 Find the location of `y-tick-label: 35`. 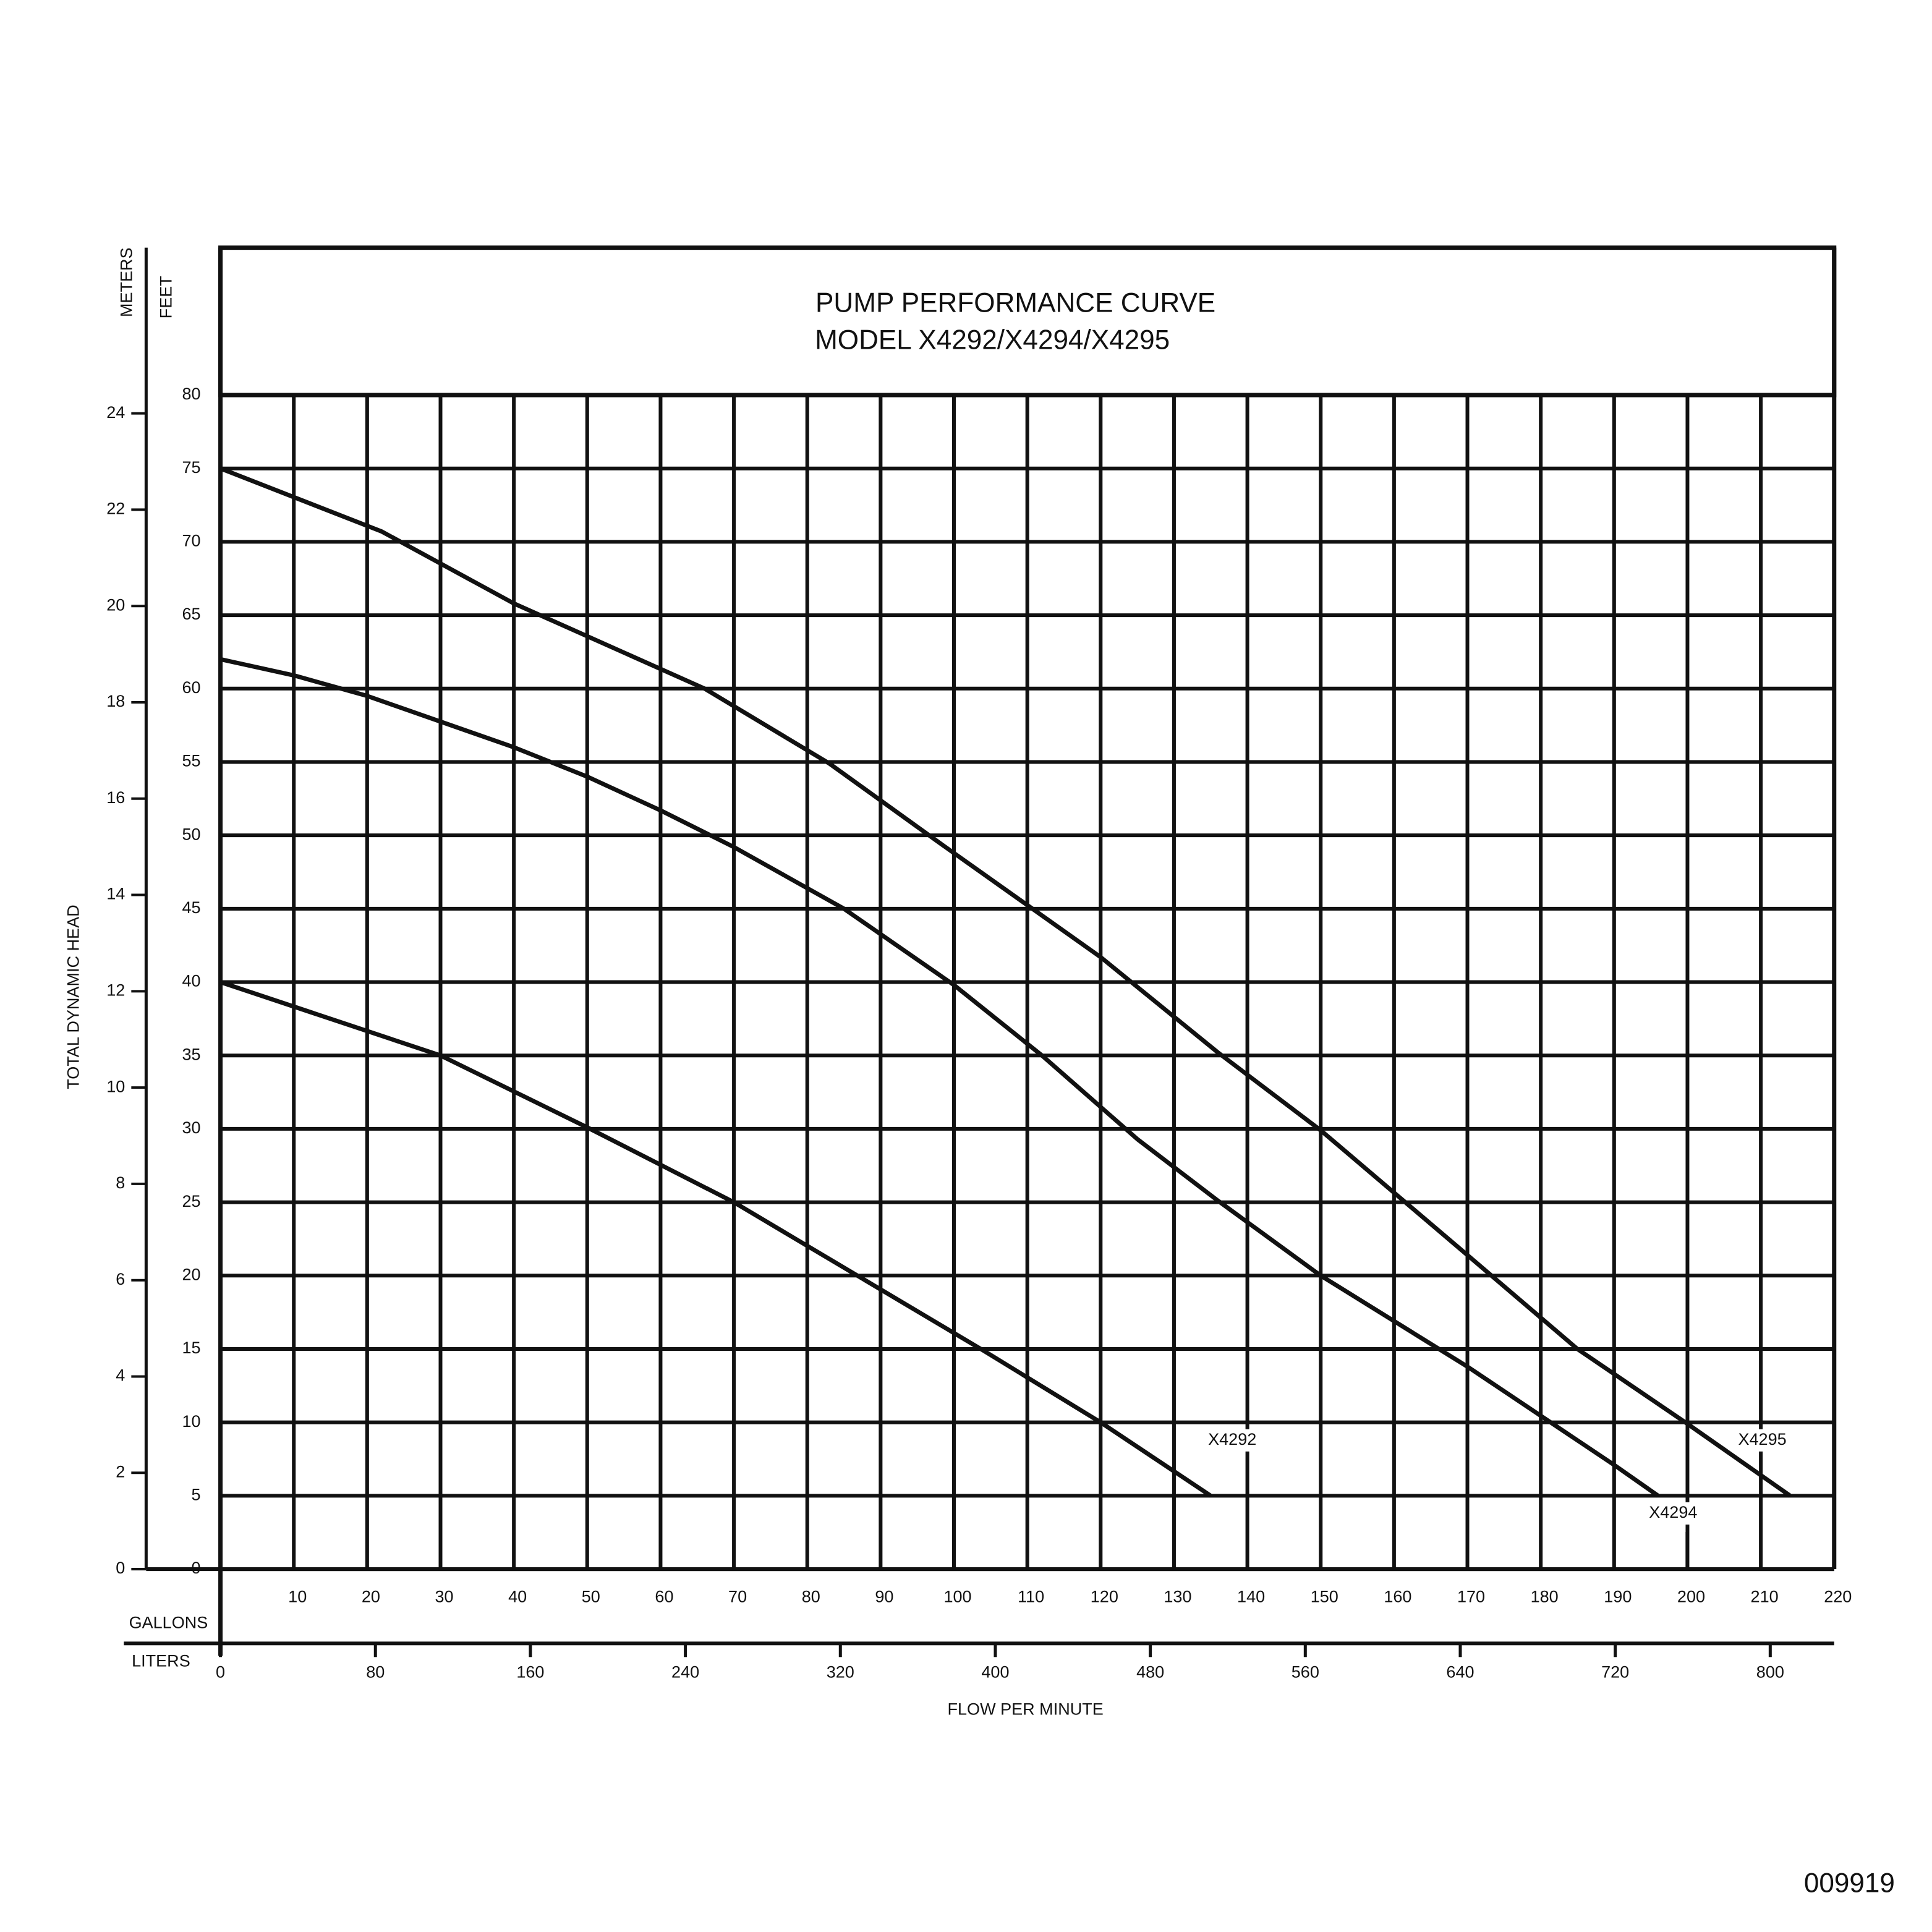

y-tick-label: 35 is located at coordinates (191, 1054).